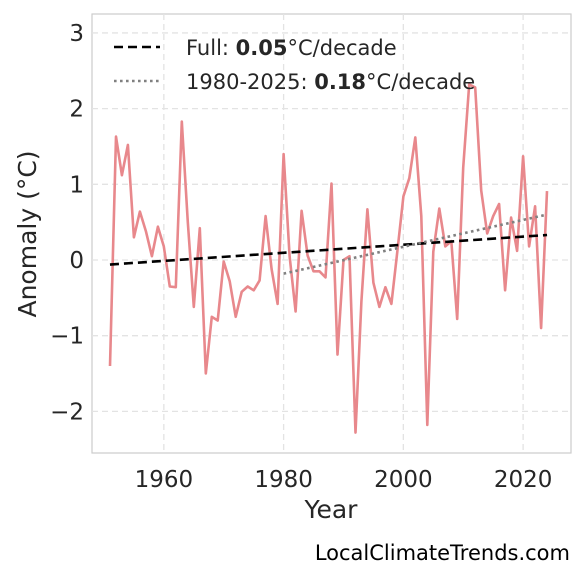 The height and width of the screenshot is (580, 585). Describe the element at coordinates (67, 223) in the screenshot. I see `y-tick-labels: 3 2 1 0 −1 −2` at that location.